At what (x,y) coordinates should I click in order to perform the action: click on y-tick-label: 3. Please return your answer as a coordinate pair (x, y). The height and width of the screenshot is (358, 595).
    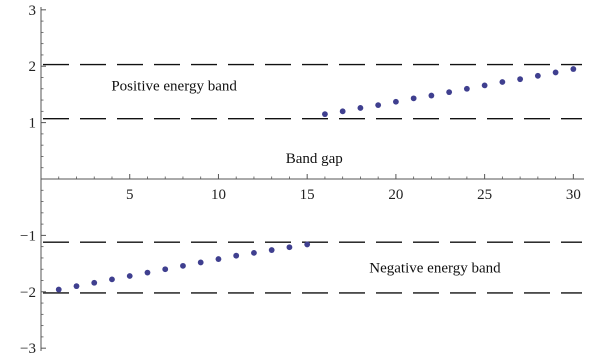
    Looking at the image, I should click on (33, 11).